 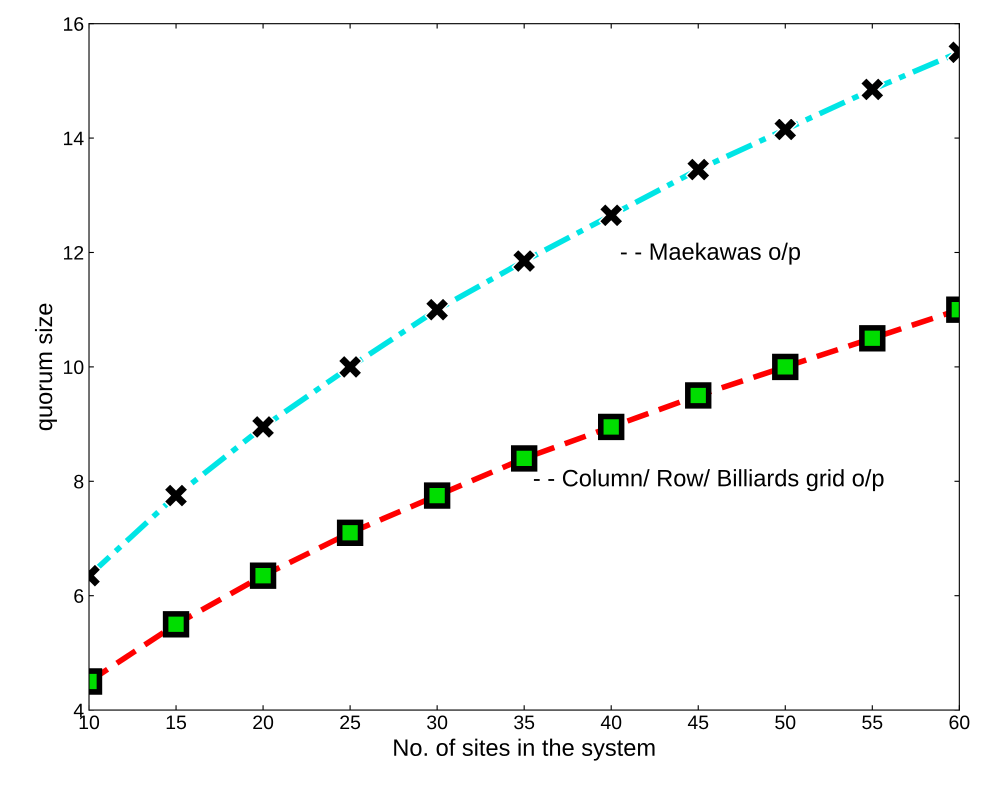 I want to click on x-tick-label: 30, so click(x=437, y=722).